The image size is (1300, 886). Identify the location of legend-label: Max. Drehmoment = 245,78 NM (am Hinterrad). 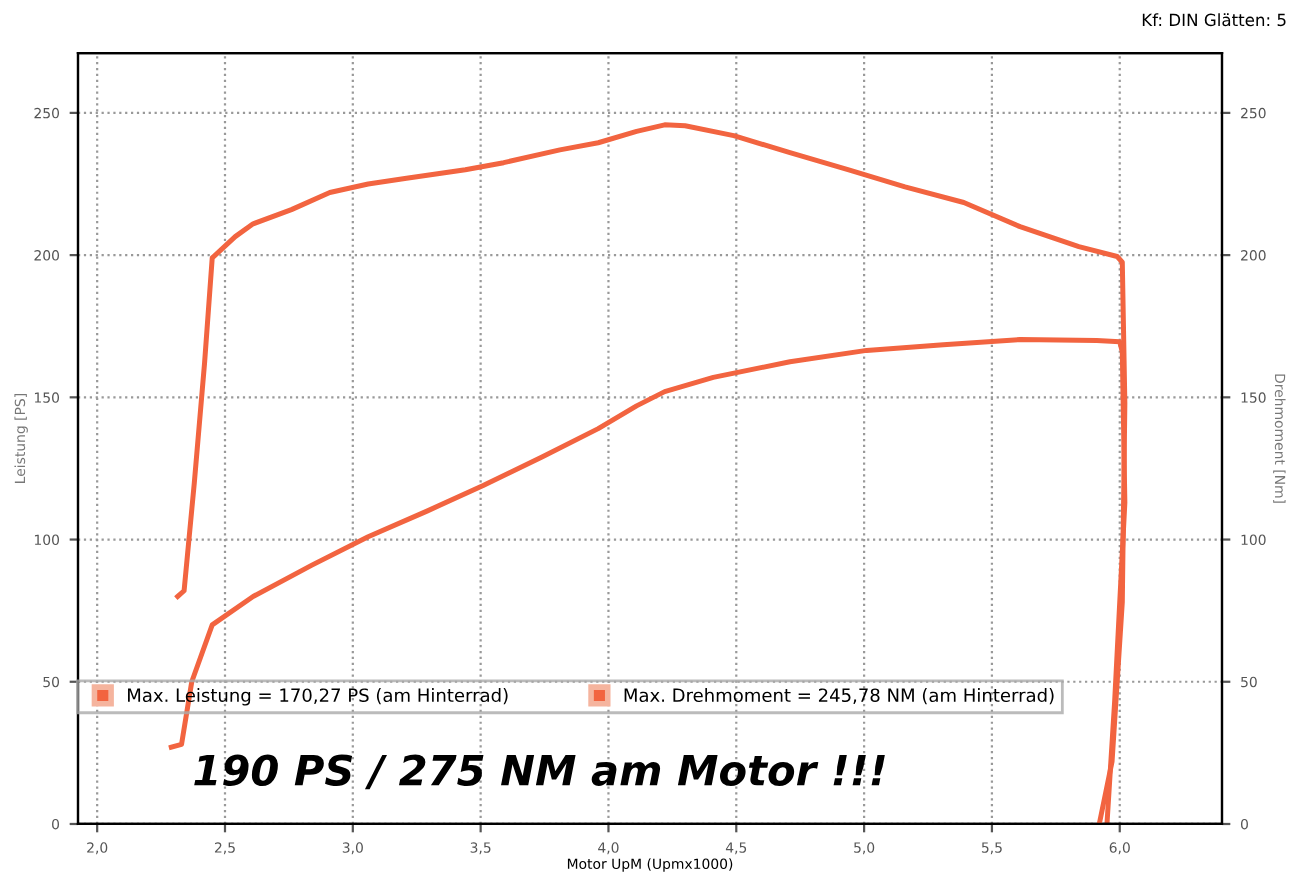
(839, 696).